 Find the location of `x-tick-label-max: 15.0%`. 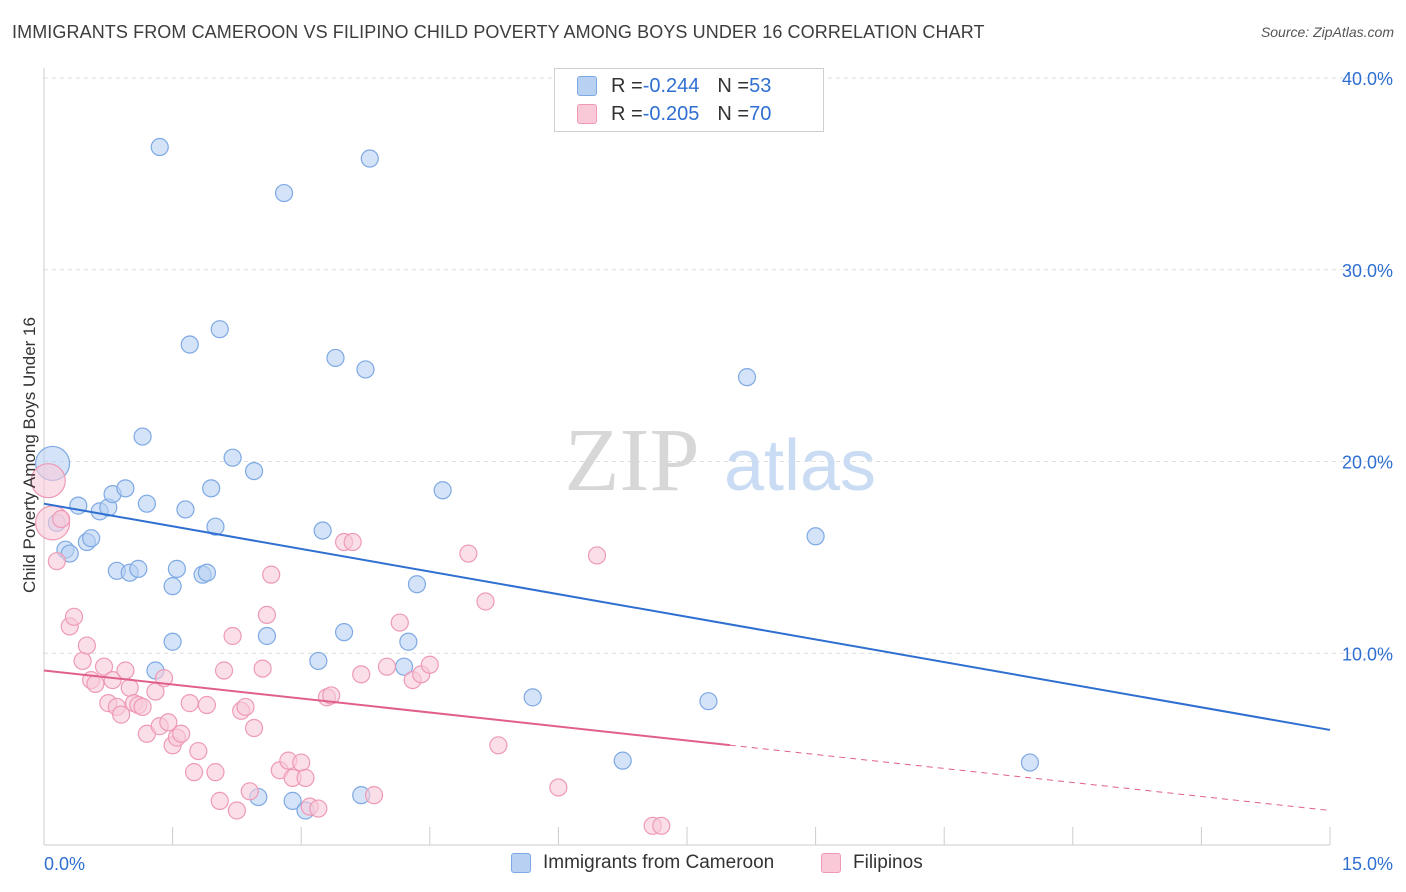

x-tick-label-max: 15.0% is located at coordinates (1367, 864).